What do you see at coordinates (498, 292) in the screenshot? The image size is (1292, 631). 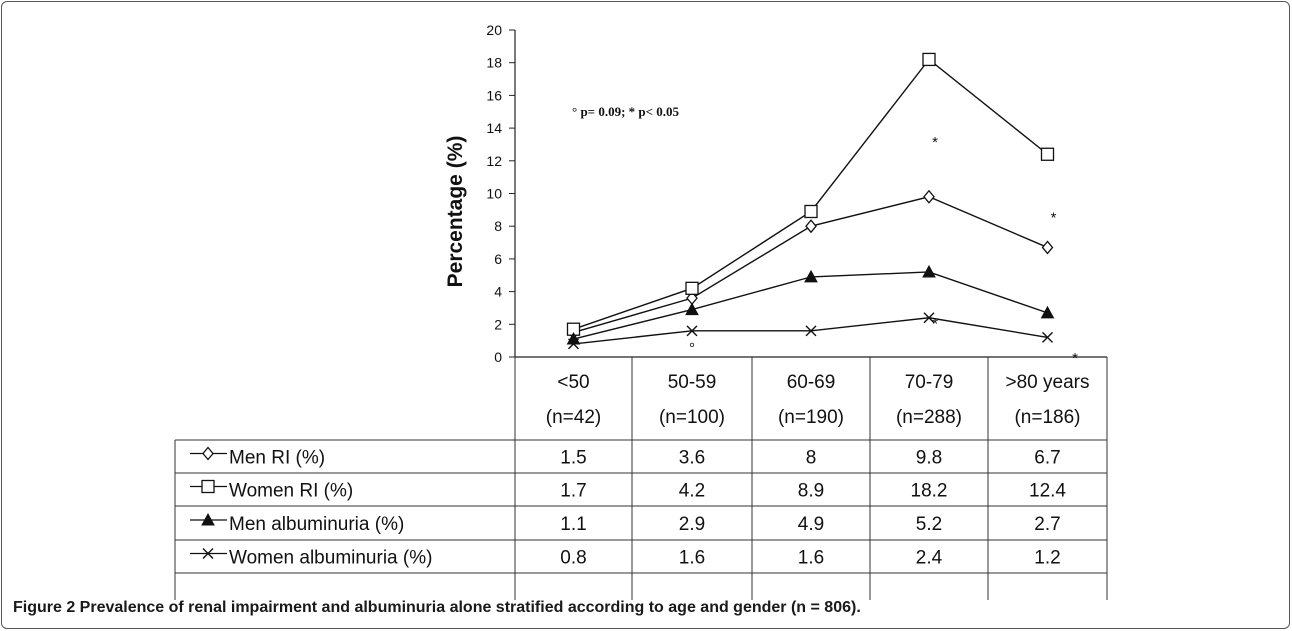 I see `y-tick-label: 4` at bounding box center [498, 292].